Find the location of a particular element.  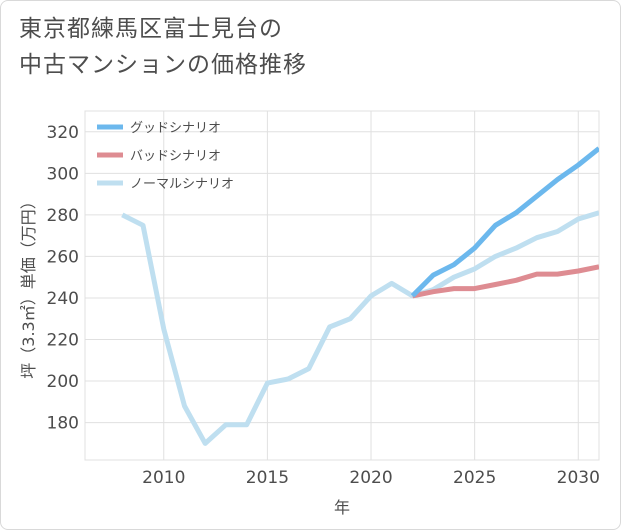

x-tick-label: 2030 is located at coordinates (578, 478).